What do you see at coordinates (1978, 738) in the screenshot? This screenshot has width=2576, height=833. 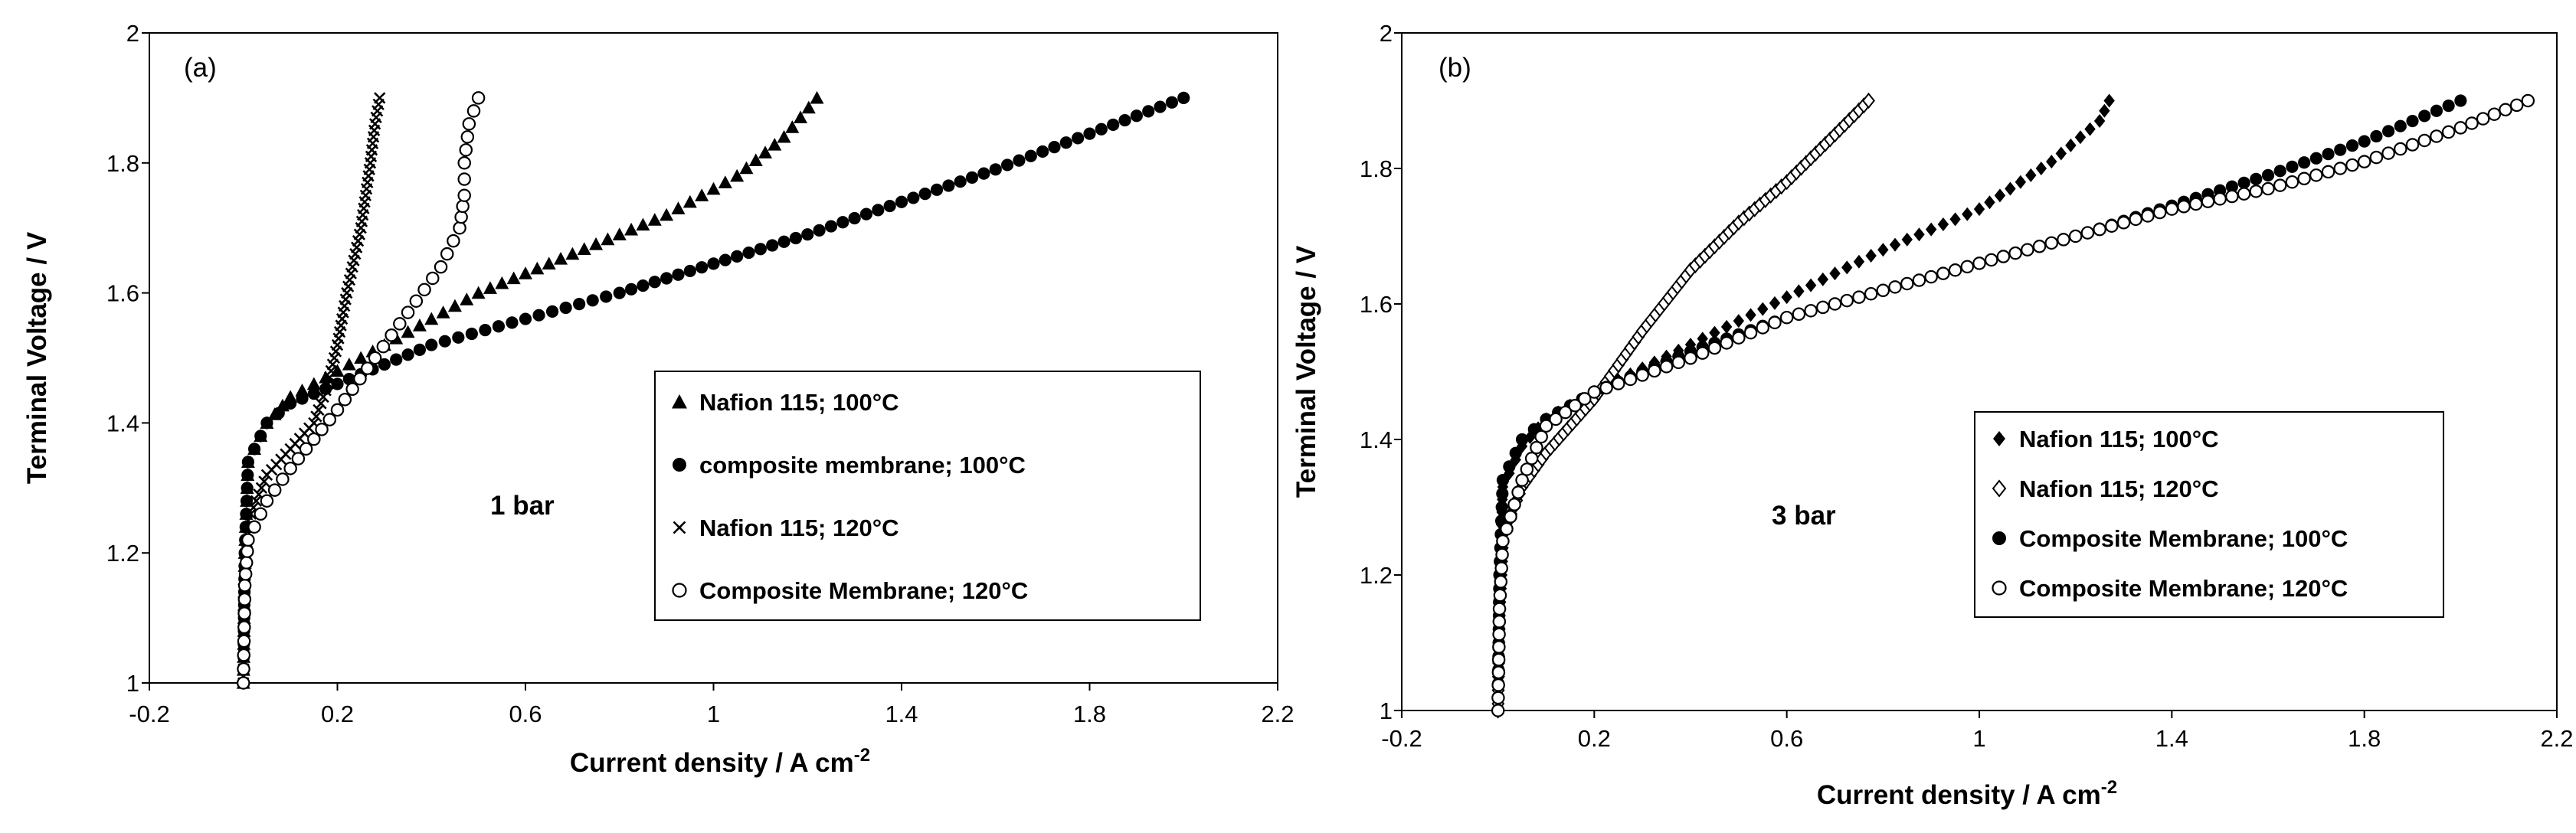 I see `x-tick-label: 1` at bounding box center [1978, 738].